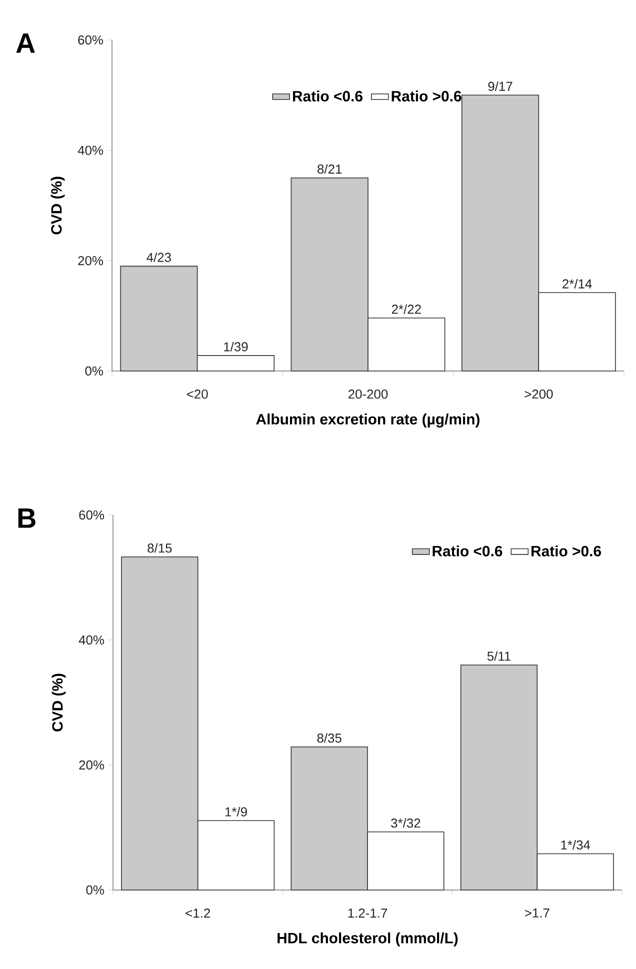  I want to click on annotation: 8/35, so click(329, 738).